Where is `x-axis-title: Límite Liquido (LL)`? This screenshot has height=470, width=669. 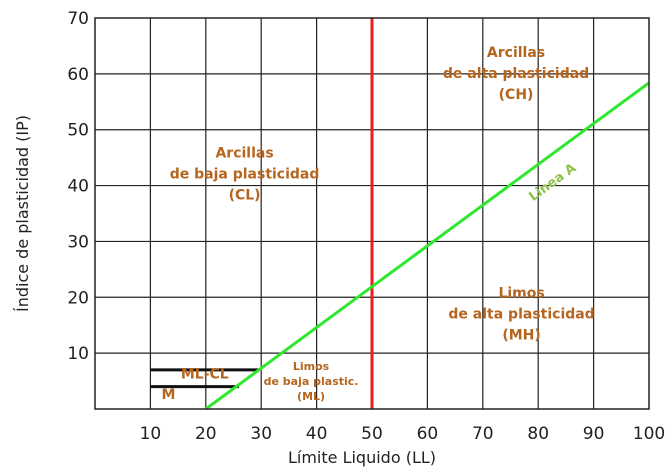
x-axis-title: Límite Liquido (LL) is located at coordinates (362, 457).